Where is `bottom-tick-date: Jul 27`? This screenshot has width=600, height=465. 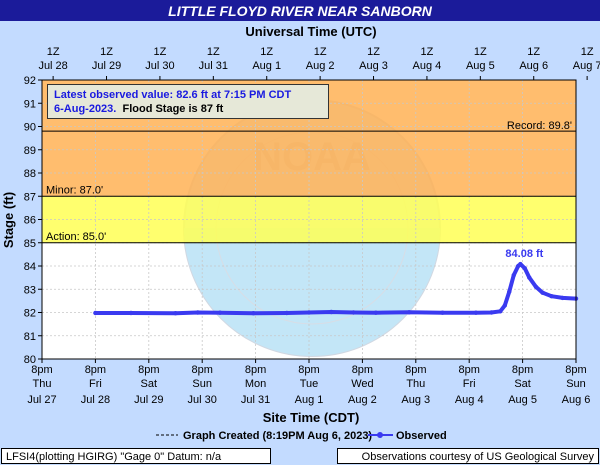 bottom-tick-date: Jul 27 is located at coordinates (41, 400).